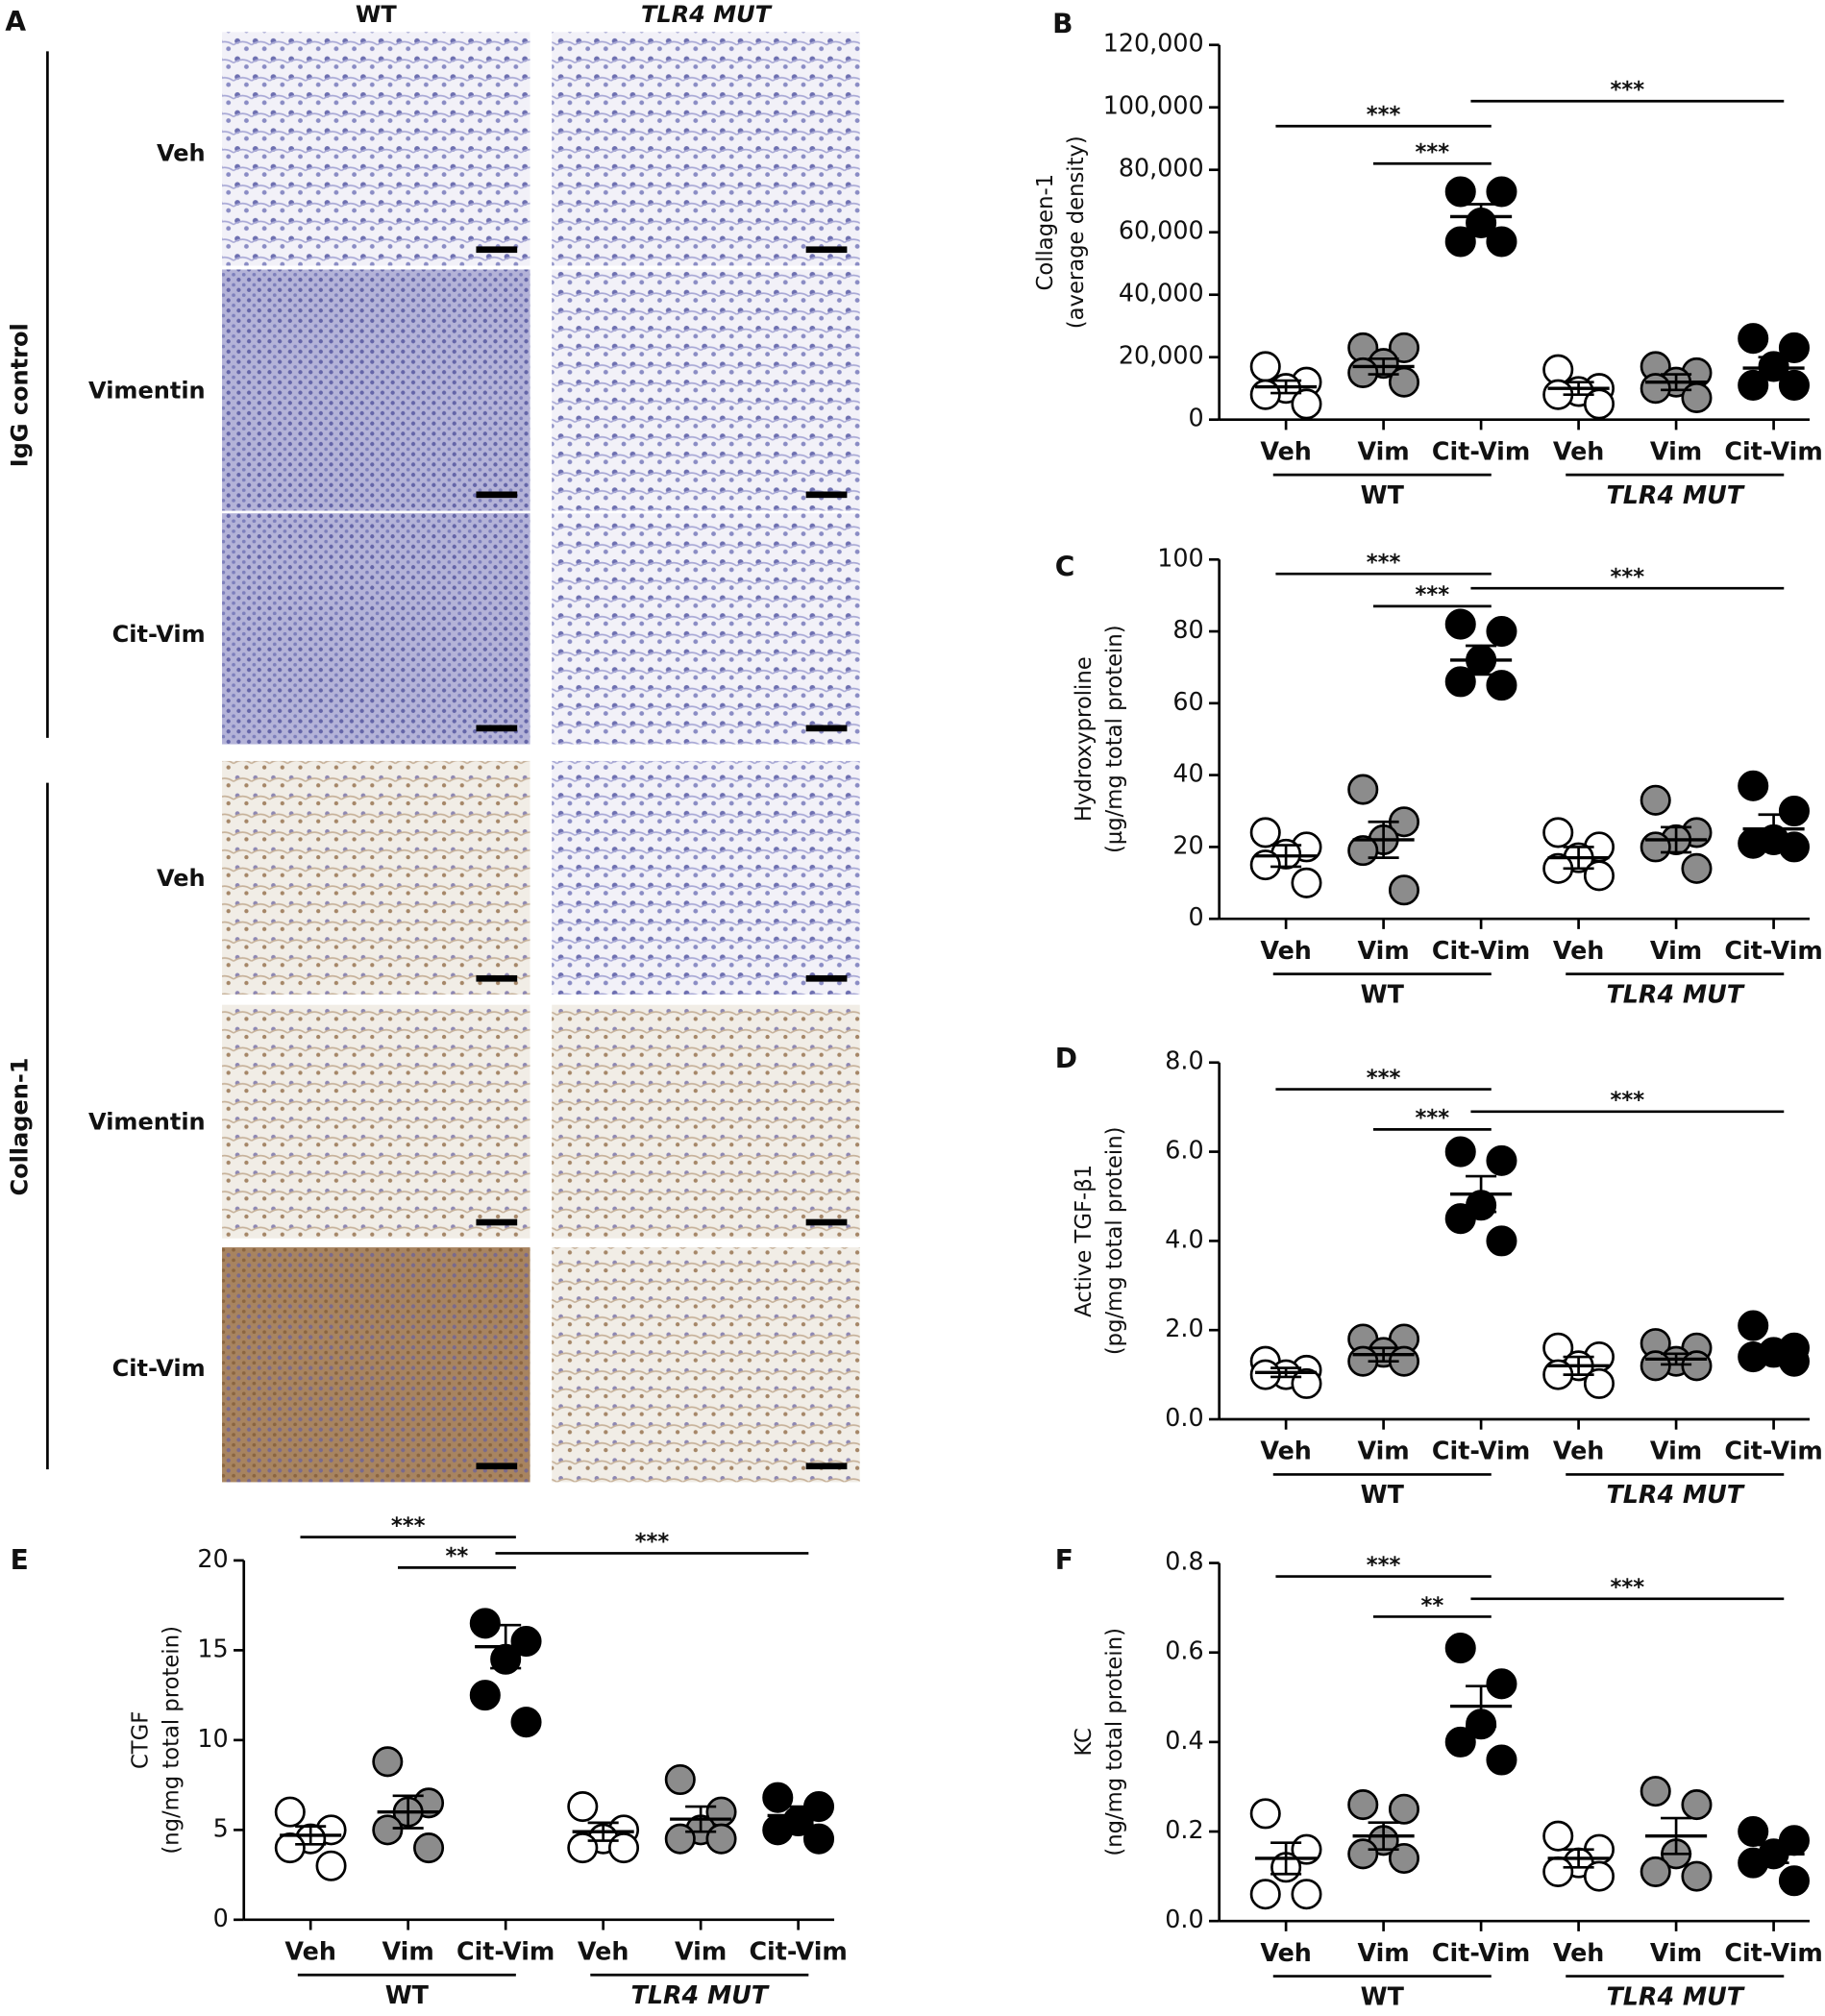 This screenshot has height=2016, width=1825. I want to click on group-label: WT, so click(1383, 1494).